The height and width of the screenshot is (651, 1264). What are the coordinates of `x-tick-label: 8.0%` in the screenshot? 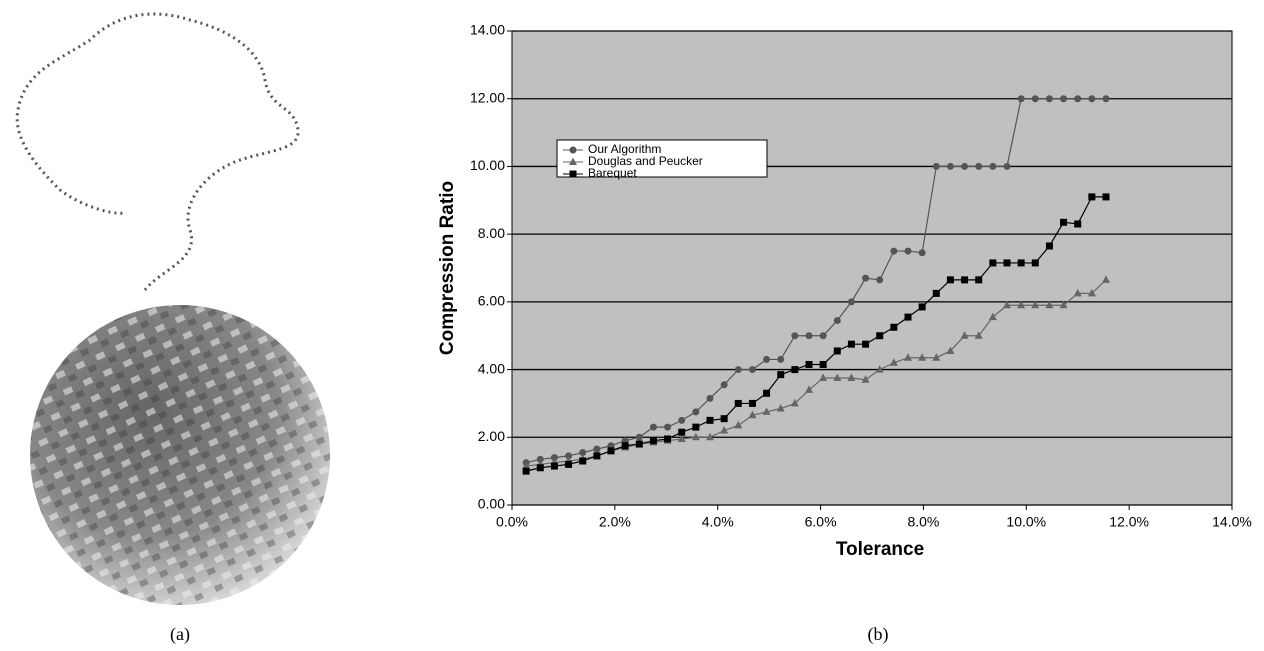 It's located at (923, 522).